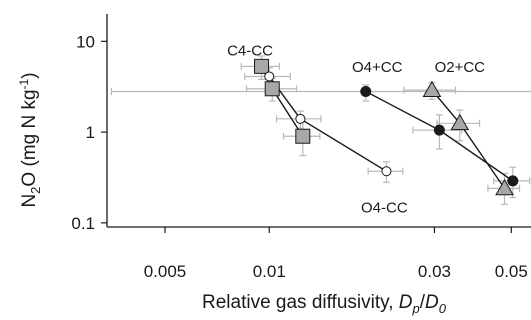 The height and width of the screenshot is (320, 531). What do you see at coordinates (468, 139) in the screenshot?
I see `o2plus-cc-line` at bounding box center [468, 139].